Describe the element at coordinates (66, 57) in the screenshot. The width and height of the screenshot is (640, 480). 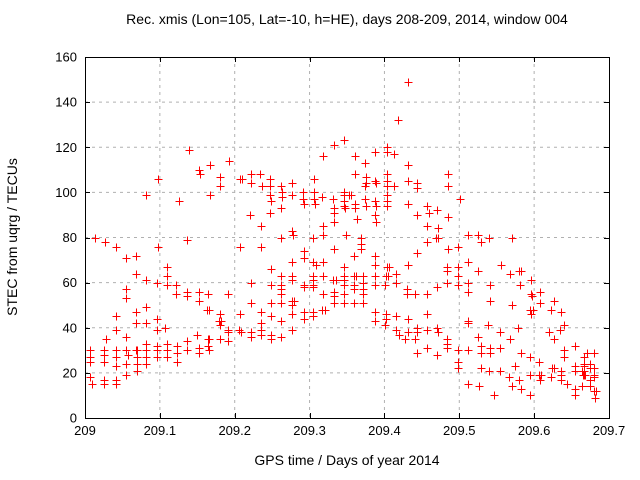
I see `svg-text: 160` at that location.